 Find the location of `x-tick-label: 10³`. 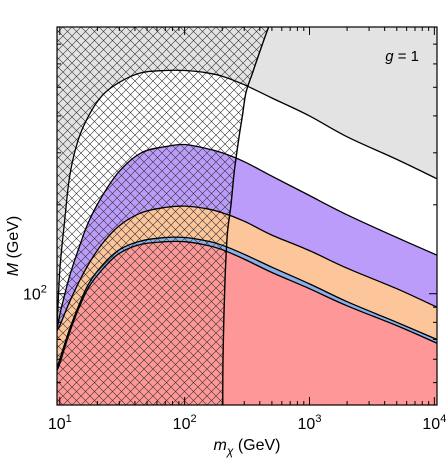

x-tick-label: 10³ is located at coordinates (310, 423).